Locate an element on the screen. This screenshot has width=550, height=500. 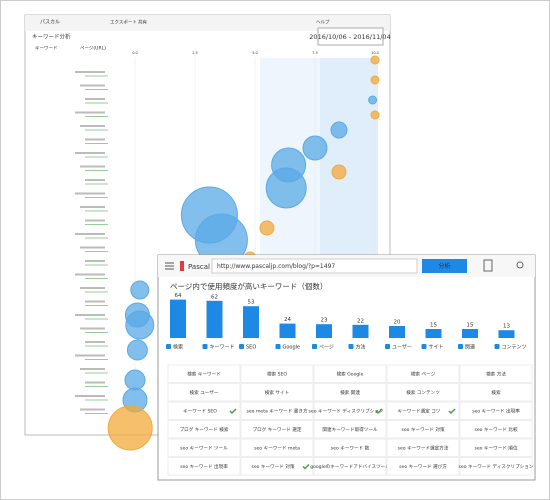
analyze-button is located at coordinates (444, 266).